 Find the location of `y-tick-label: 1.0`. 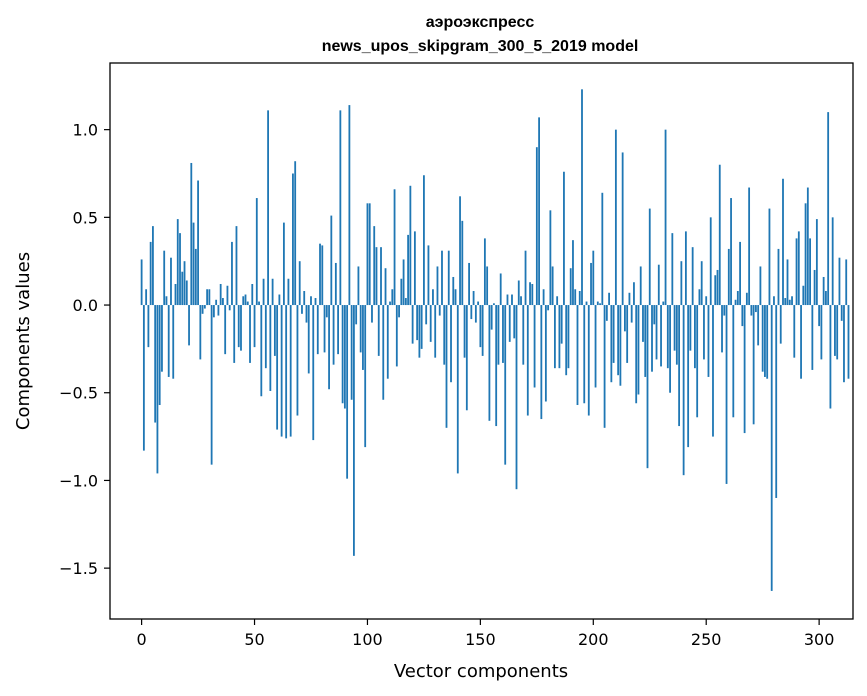

y-tick-label: 1.0 is located at coordinates (85, 130).